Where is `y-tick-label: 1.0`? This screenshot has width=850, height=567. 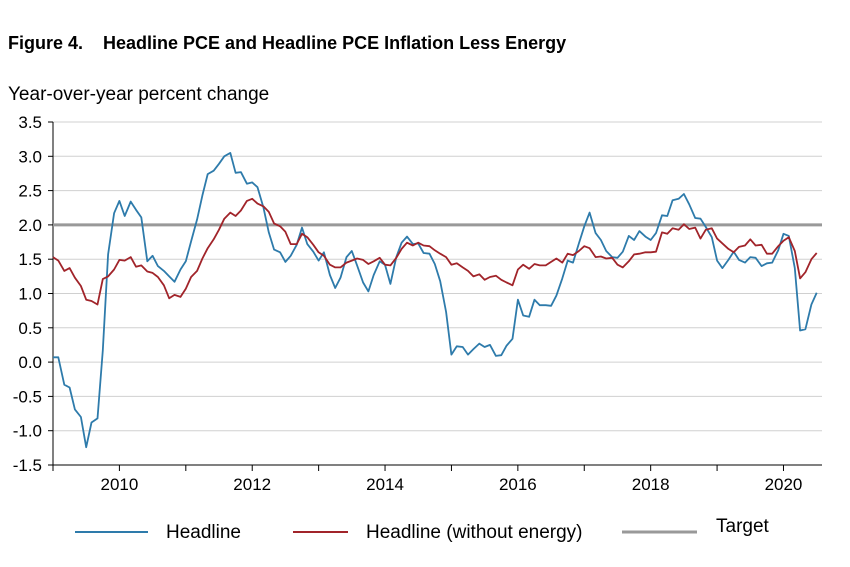
y-tick-label: 1.0 is located at coordinates (30, 294).